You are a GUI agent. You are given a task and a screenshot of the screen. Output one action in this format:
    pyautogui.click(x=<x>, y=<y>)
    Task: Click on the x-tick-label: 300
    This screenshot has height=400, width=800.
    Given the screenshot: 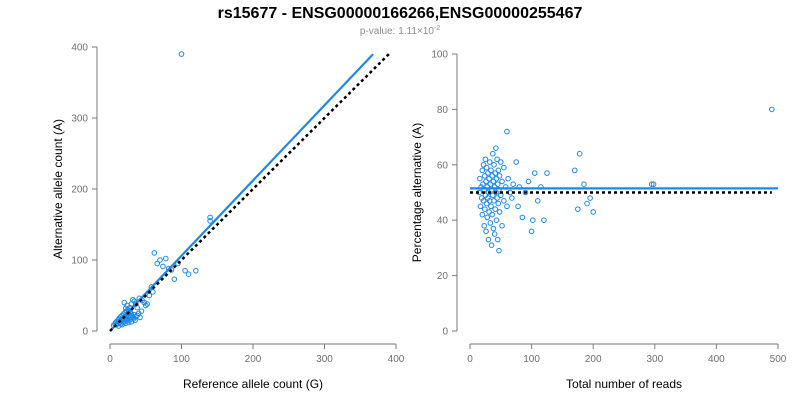 What is the action you would take?
    pyautogui.click(x=324, y=359)
    